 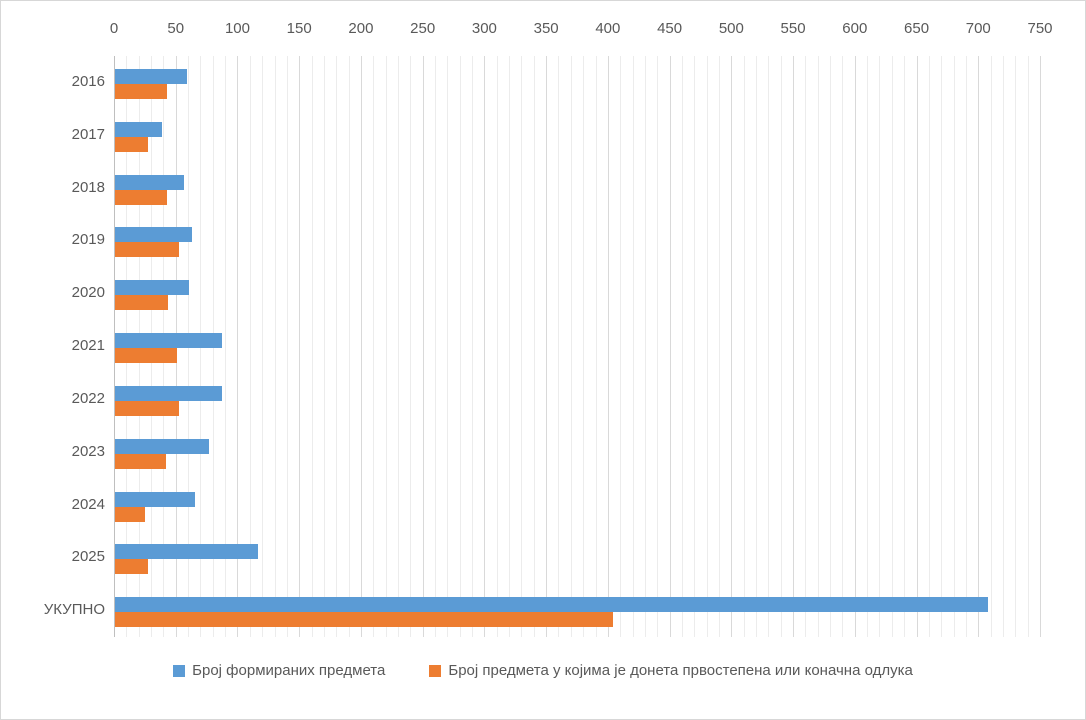 I want to click on bar-series1-2020, so click(x=152, y=288).